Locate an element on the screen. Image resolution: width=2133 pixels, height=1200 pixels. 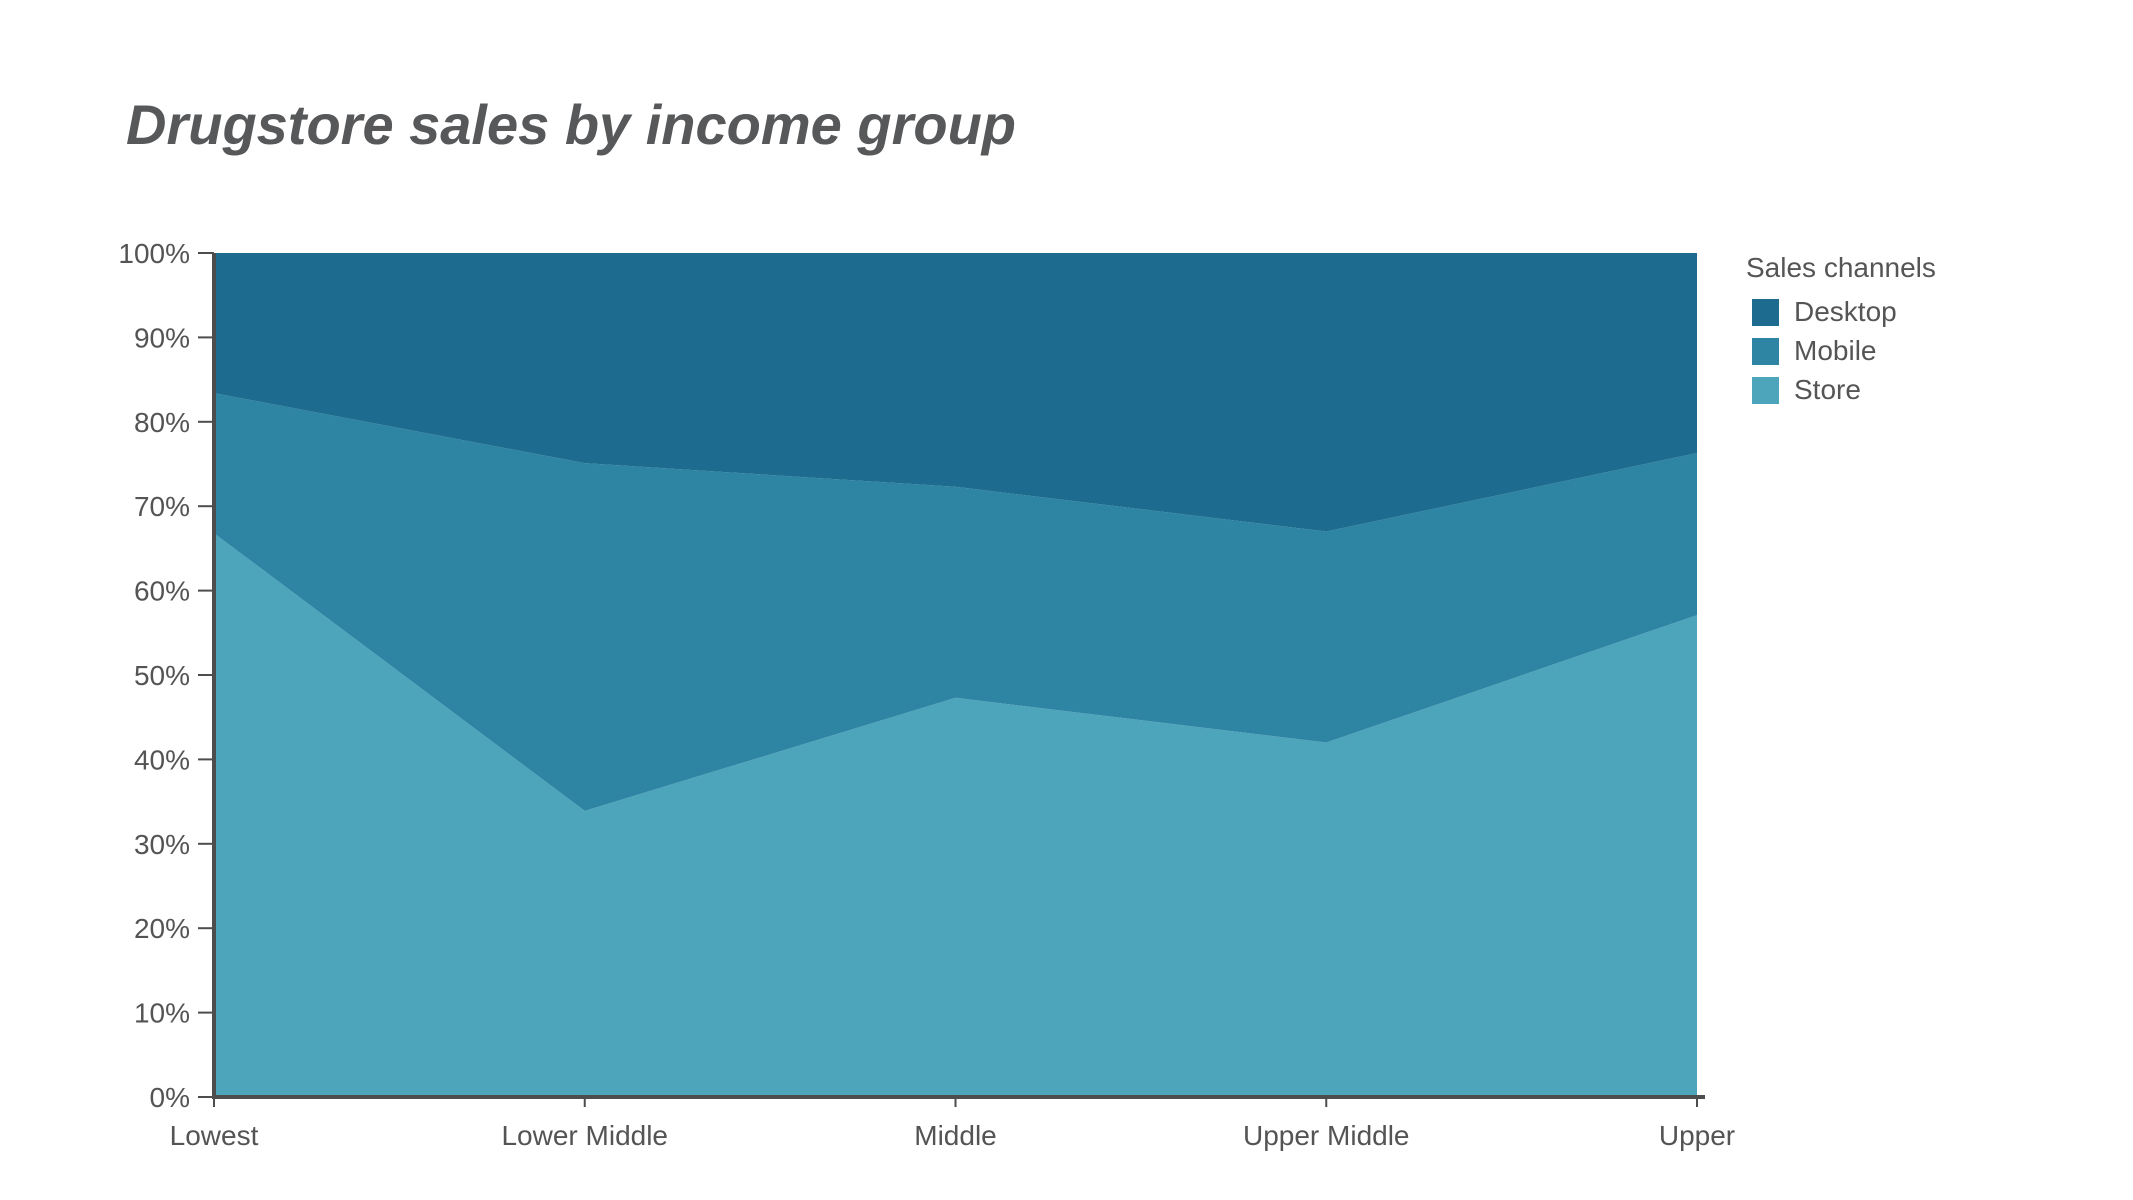
legend-item-store: Store is located at coordinates (1916, 390).